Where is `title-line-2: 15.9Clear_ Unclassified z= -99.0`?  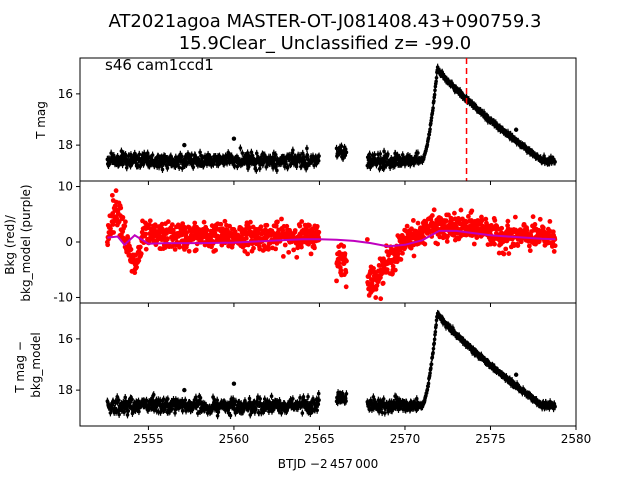
title-line-2: 15.9Clear_ Unclassified z= -99.0 is located at coordinates (325, 43).